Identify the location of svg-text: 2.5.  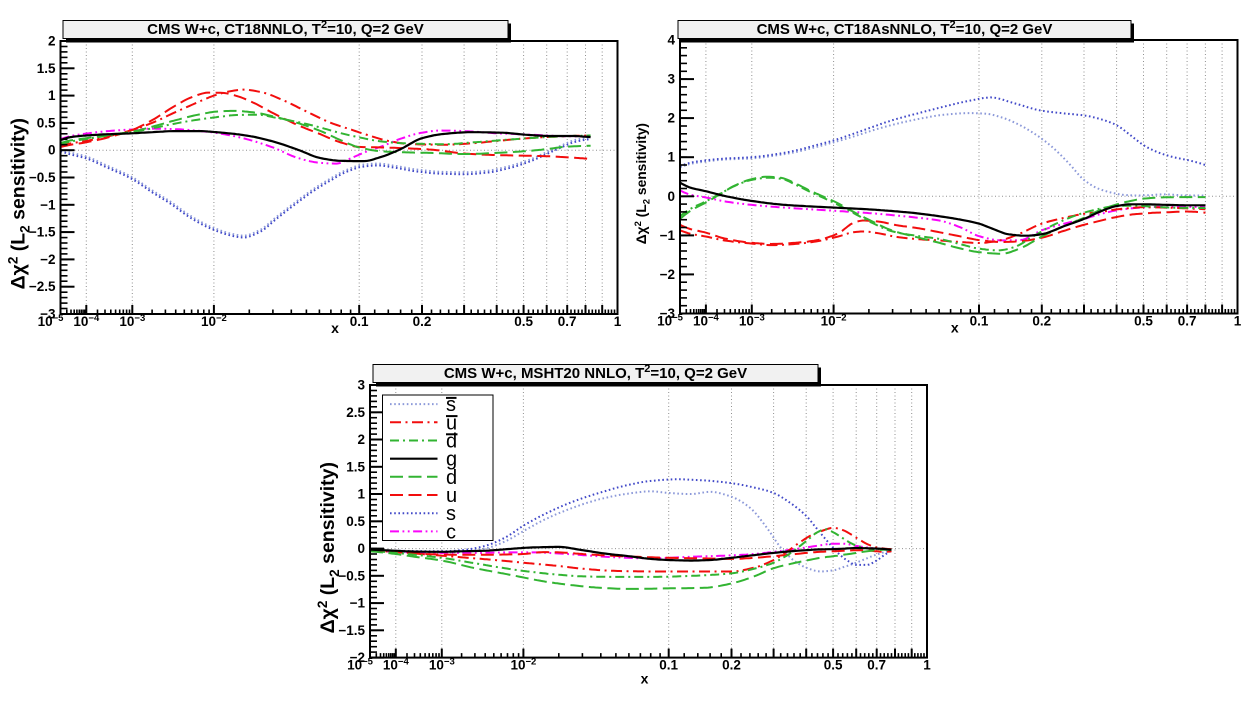
(355, 412).